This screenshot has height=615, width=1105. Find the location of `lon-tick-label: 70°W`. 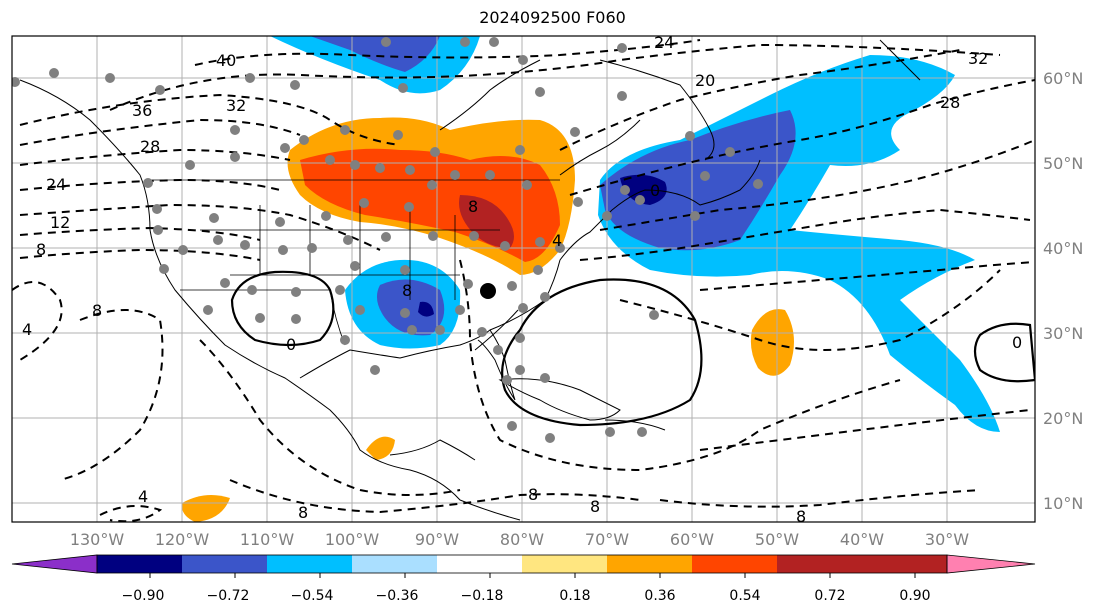

lon-tick-label: 70°W is located at coordinates (607, 539).